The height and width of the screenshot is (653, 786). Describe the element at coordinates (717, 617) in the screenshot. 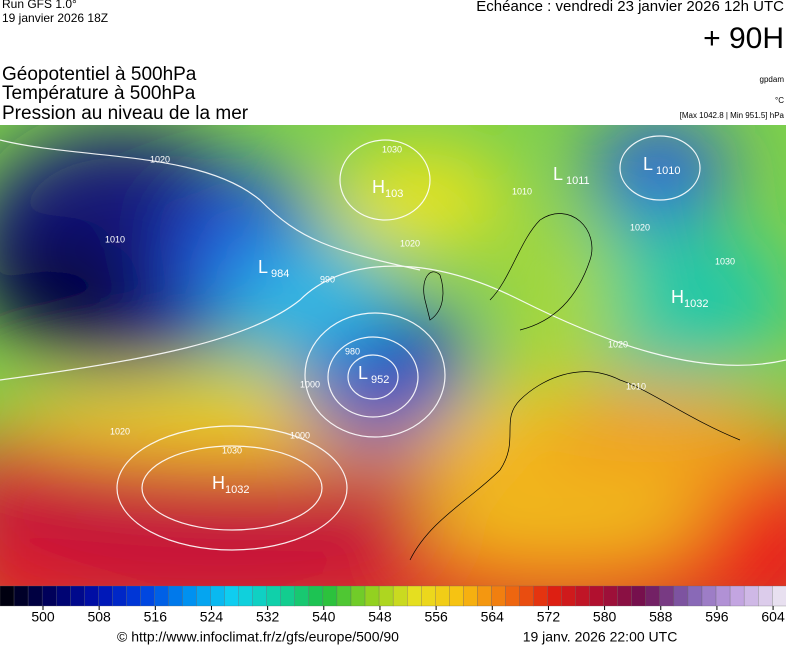

I see `colorbar-label: 596` at that location.